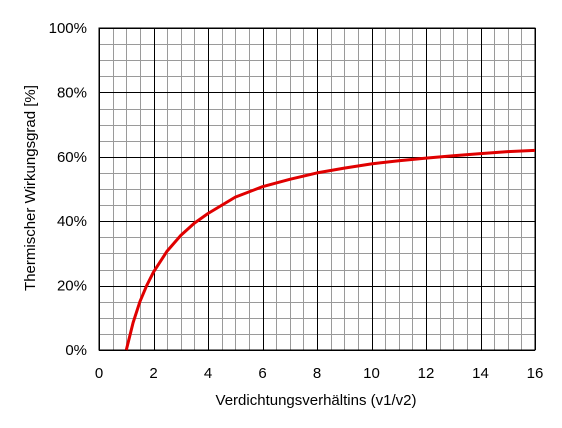 Image resolution: width=562 pixels, height=428 pixels. I want to click on y-axis-label: Thermischer Wirkungsgrad [%], so click(30, 188).